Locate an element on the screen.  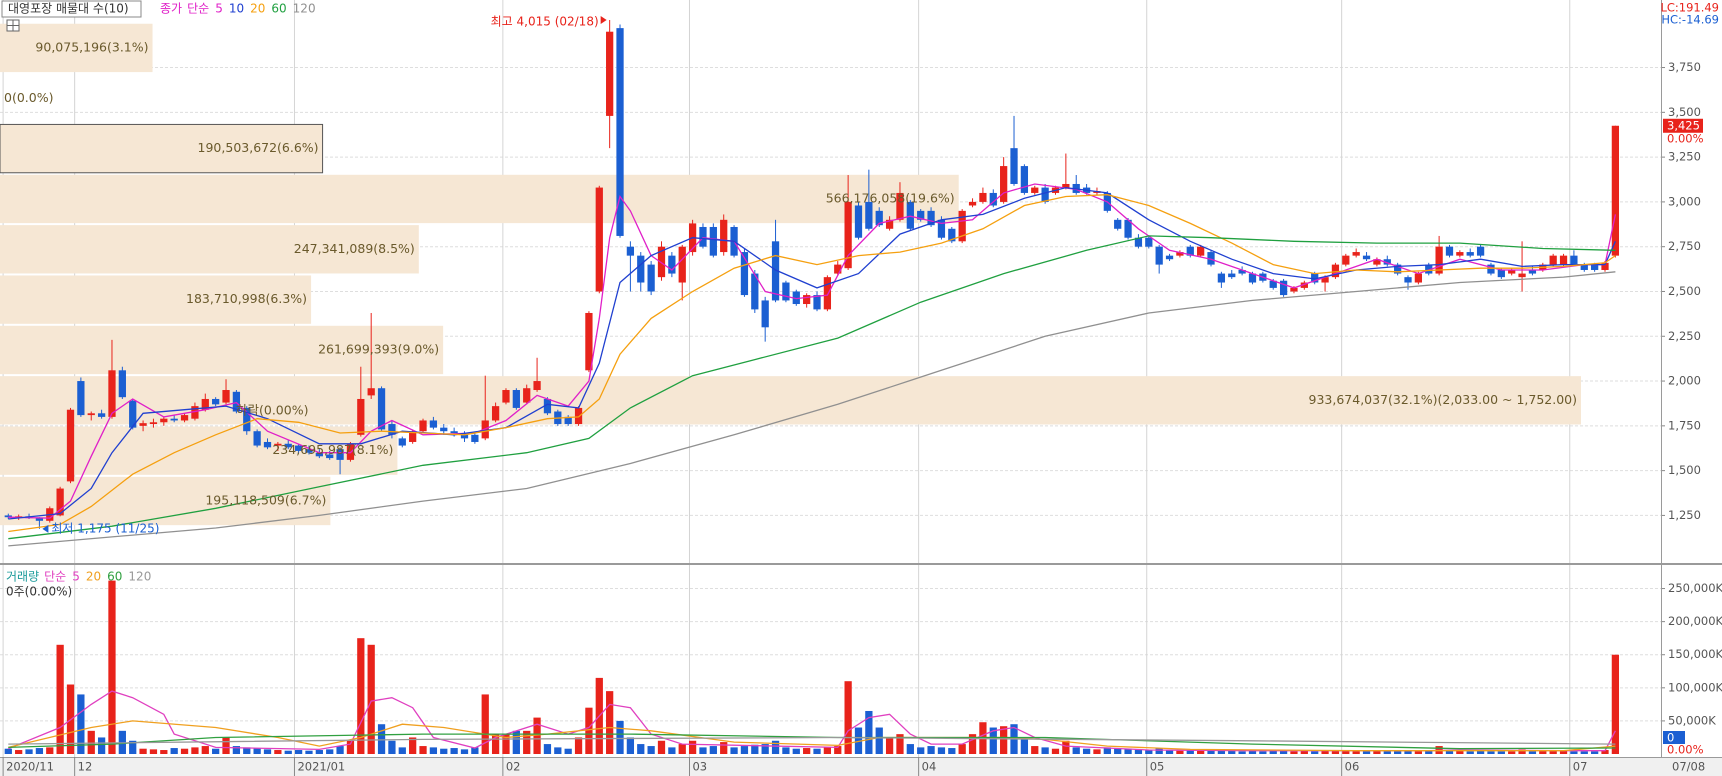
x-tick-label: 2020/11 is located at coordinates (30, 767).